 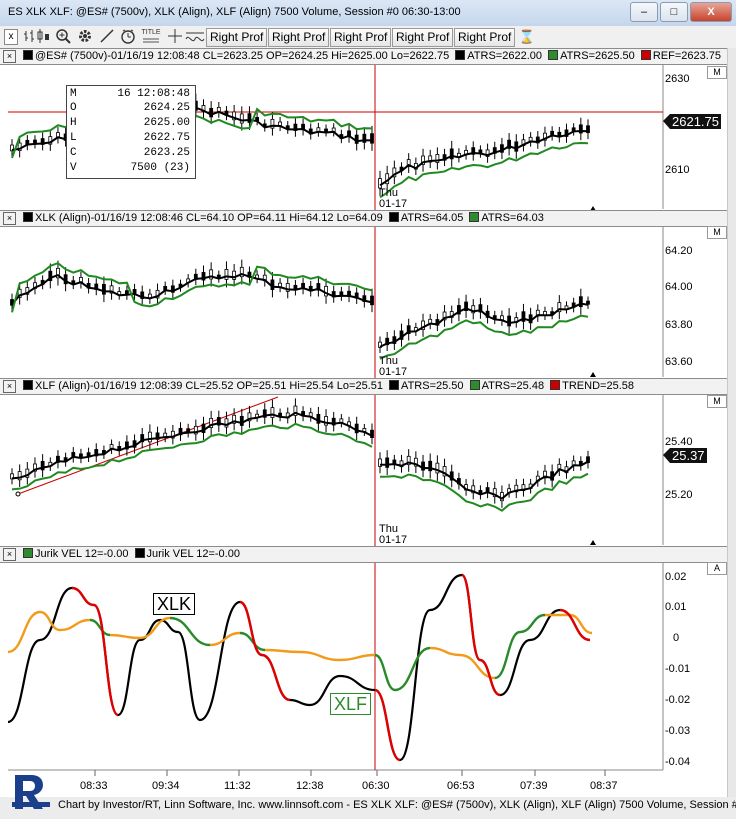 What do you see at coordinates (107, 37) in the screenshot?
I see `draw-line-icon` at bounding box center [107, 37].